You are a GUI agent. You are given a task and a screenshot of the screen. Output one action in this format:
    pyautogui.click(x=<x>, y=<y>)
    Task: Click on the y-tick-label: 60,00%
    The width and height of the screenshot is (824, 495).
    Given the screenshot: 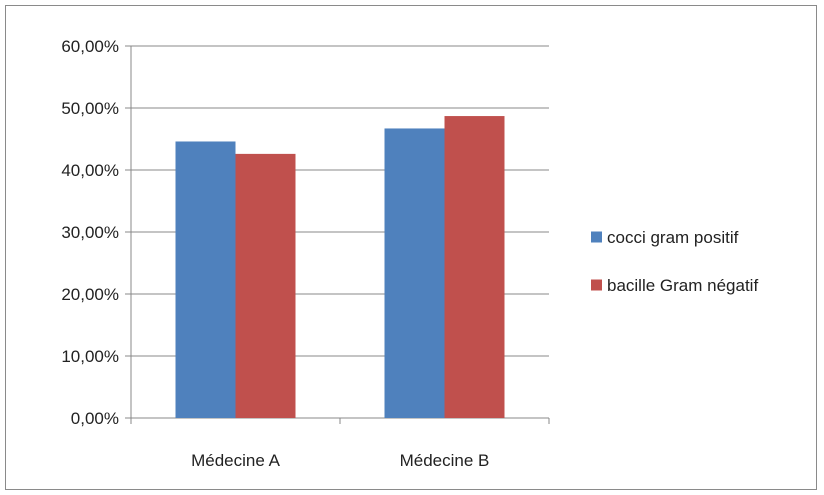 What is the action you would take?
    pyautogui.click(x=90, y=46)
    